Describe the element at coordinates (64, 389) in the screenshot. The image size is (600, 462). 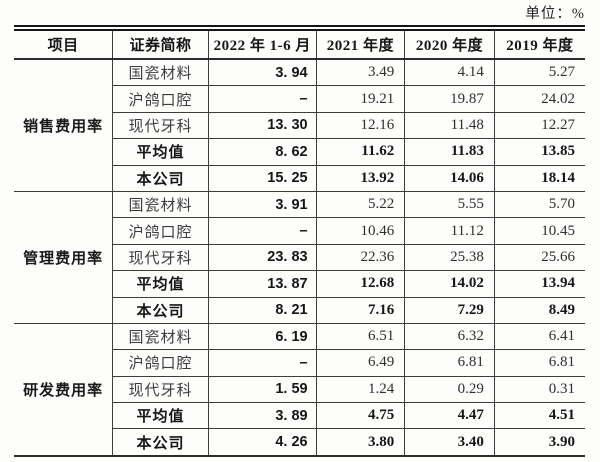
I see `category-cell: 研发费用率` at that location.